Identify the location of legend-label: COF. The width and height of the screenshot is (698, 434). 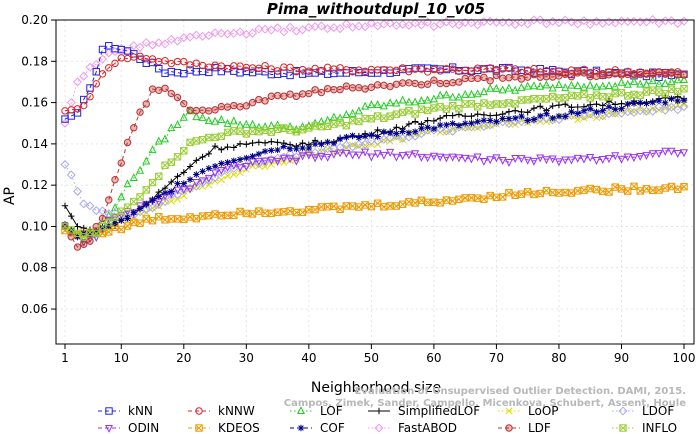
(332, 427).